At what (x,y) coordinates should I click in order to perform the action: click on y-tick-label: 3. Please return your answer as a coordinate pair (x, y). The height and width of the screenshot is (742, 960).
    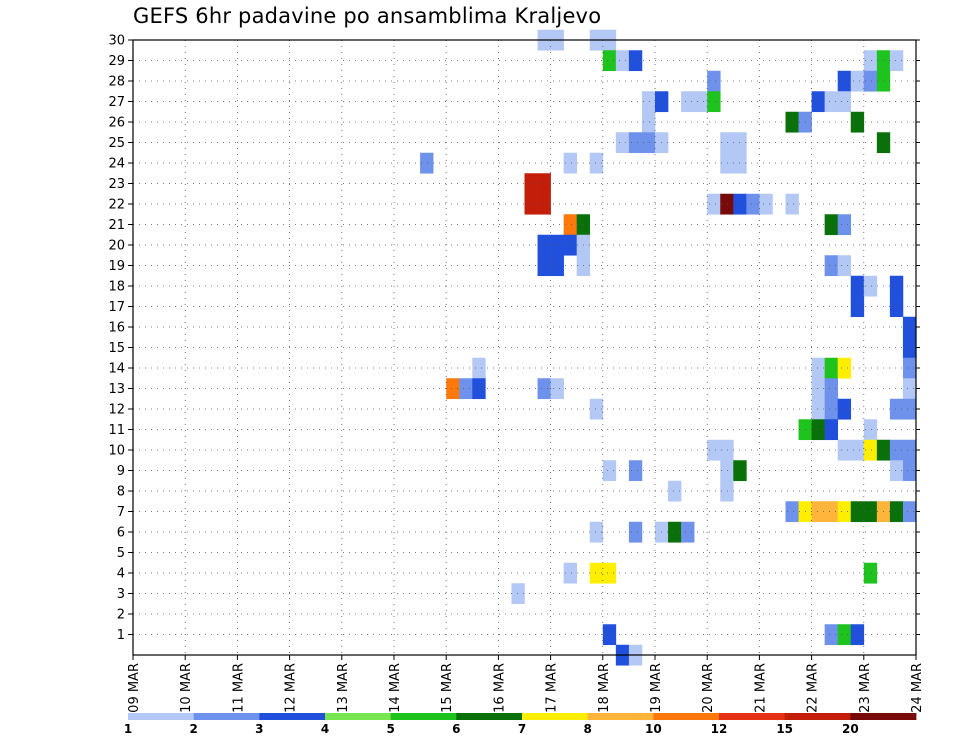
    Looking at the image, I should click on (121, 594).